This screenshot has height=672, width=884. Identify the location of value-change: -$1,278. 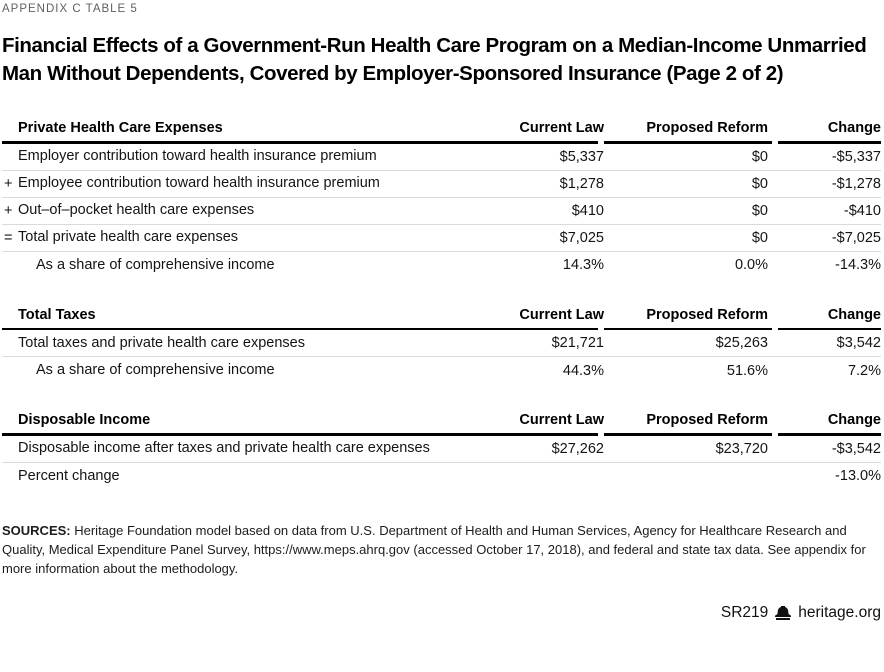
(856, 183).